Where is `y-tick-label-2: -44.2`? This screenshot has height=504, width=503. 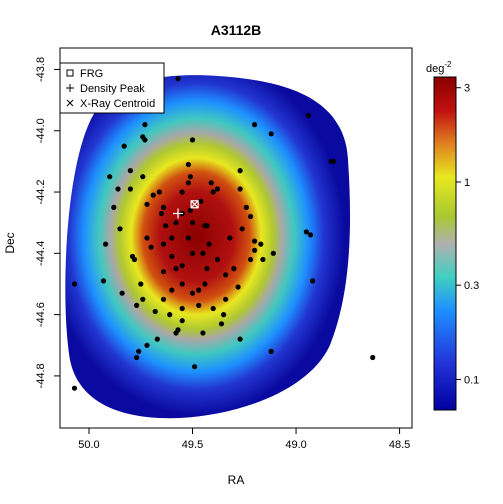 y-tick-label-2: -44.2 is located at coordinates (41, 191).